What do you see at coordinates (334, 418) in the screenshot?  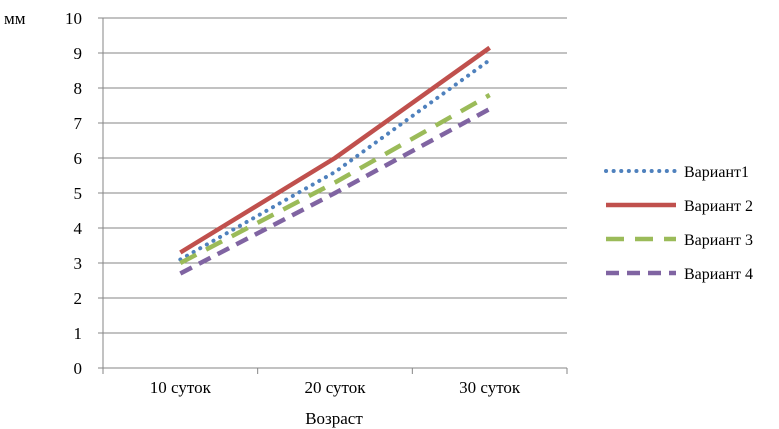 I see `x-axis-title: Возраст` at bounding box center [334, 418].